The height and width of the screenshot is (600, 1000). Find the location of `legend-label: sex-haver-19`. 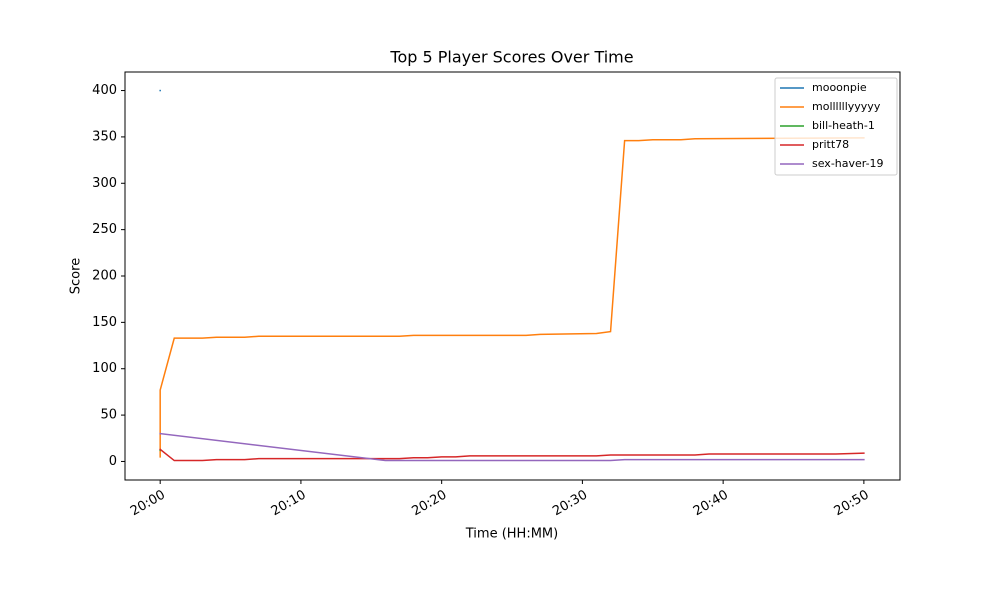

legend-label: sex-haver-19 is located at coordinates (848, 163).